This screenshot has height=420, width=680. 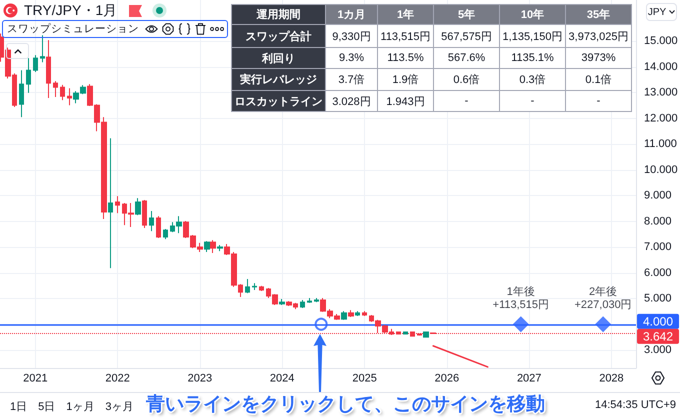 I want to click on text: 1.9倍, so click(x=405, y=80).